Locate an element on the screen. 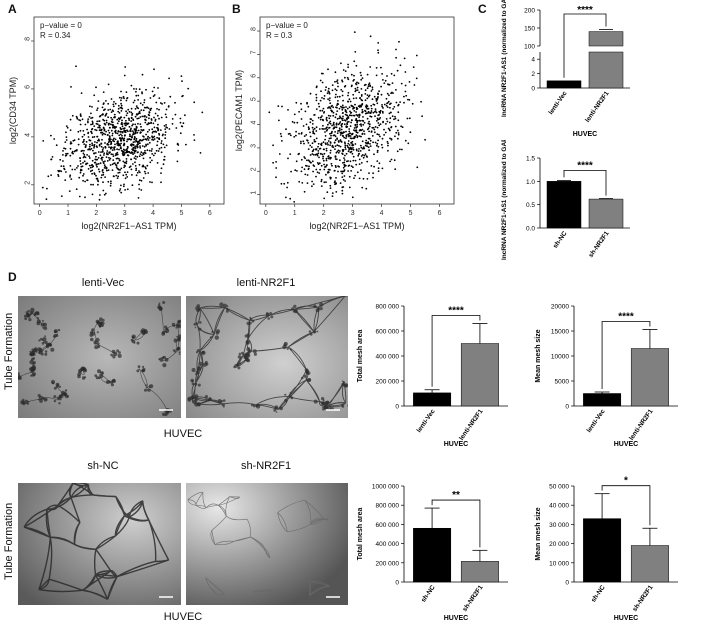 The image size is (709, 624). annotation: R = 0.3 is located at coordinates (279, 35).